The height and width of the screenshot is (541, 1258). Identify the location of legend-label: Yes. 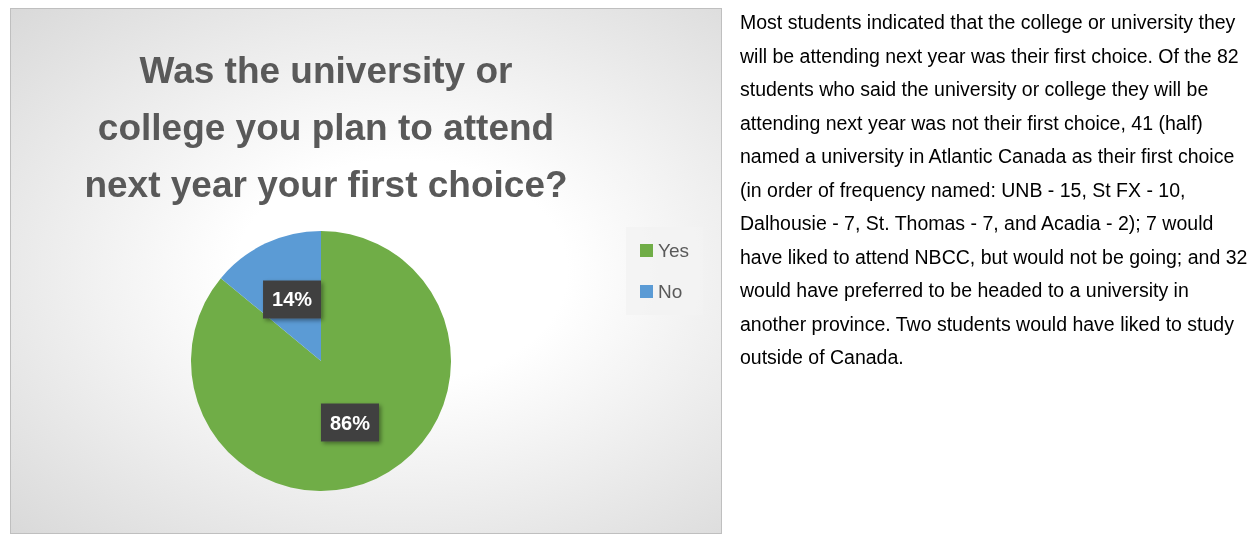
(673, 250).